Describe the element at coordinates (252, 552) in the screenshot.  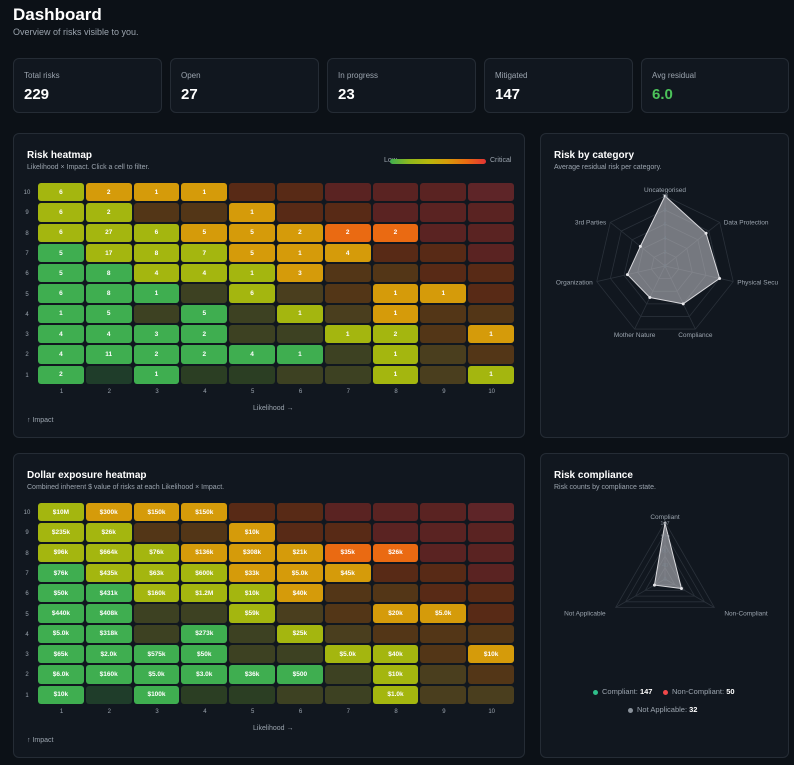
I see `heatmap-cell: $308k` at that location.